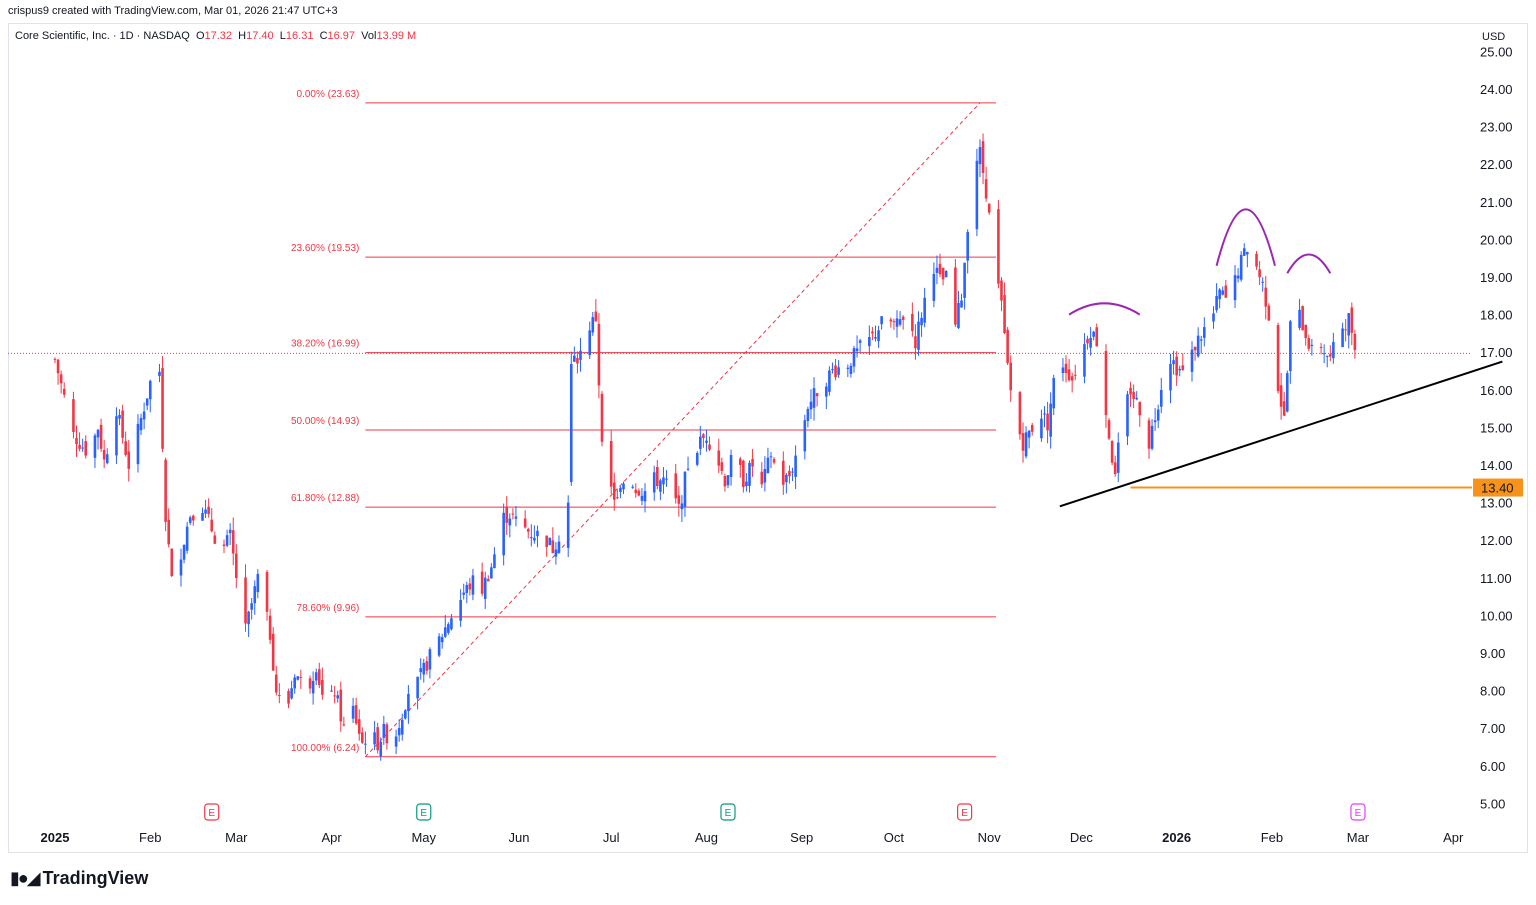 The width and height of the screenshot is (1536, 905). Describe the element at coordinates (1496, 239) in the screenshot. I see `price-tick-label: 20.00` at that location.